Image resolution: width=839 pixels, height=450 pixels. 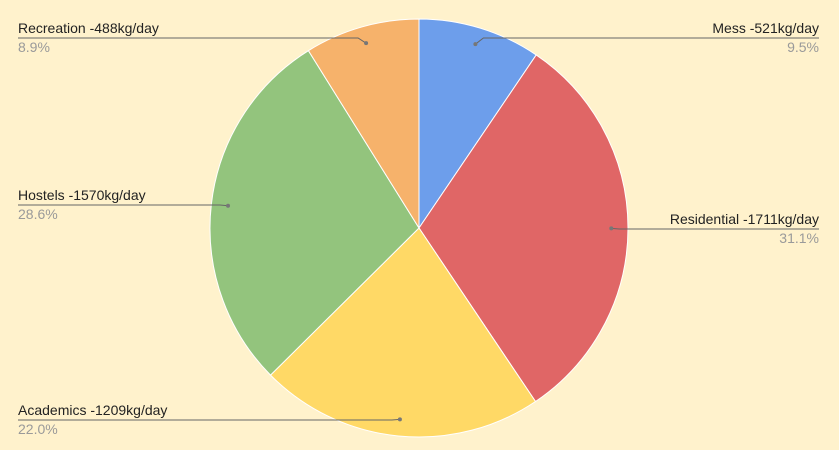 What do you see at coordinates (92, 410) in the screenshot?
I see `slice-label: Academics -1209kg/day` at bounding box center [92, 410].